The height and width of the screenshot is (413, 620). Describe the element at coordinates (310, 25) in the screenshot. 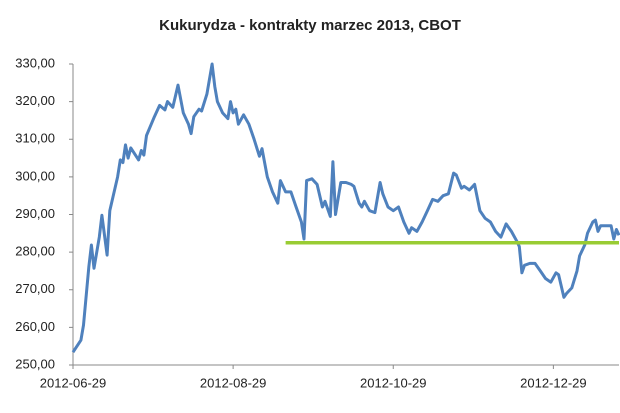

I see `chart-title: Kukurydza - kontrakty marzec 2013, CBOT` at that location.